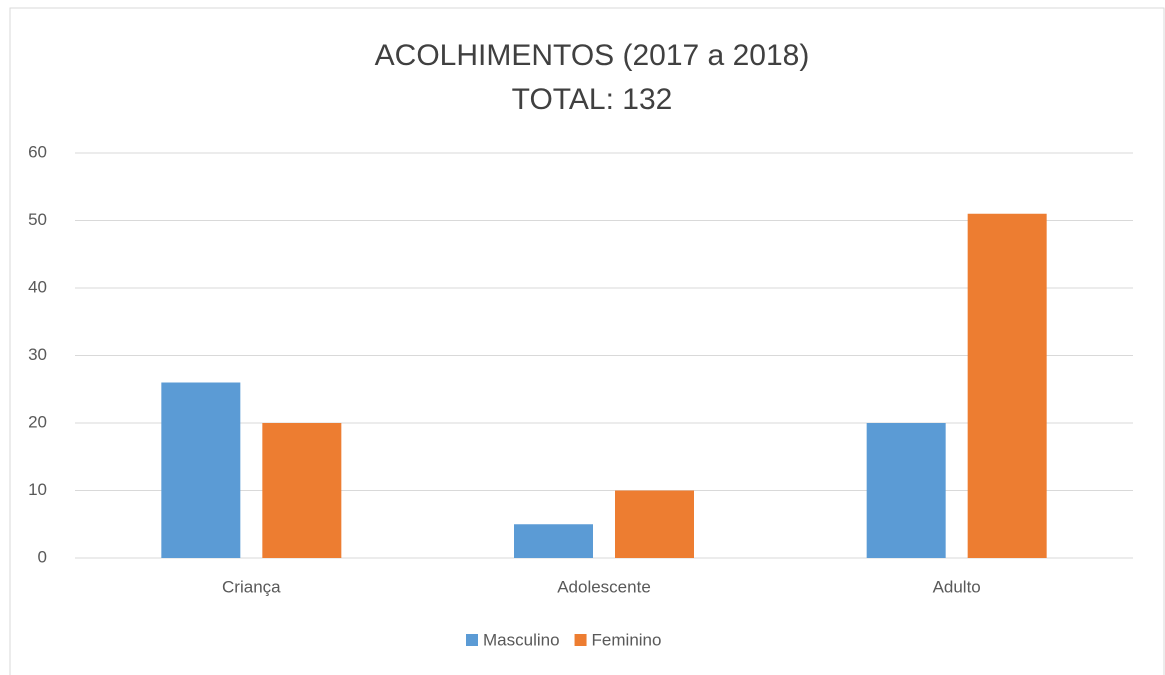  I want to click on legend-label: Masculino, so click(521, 639).